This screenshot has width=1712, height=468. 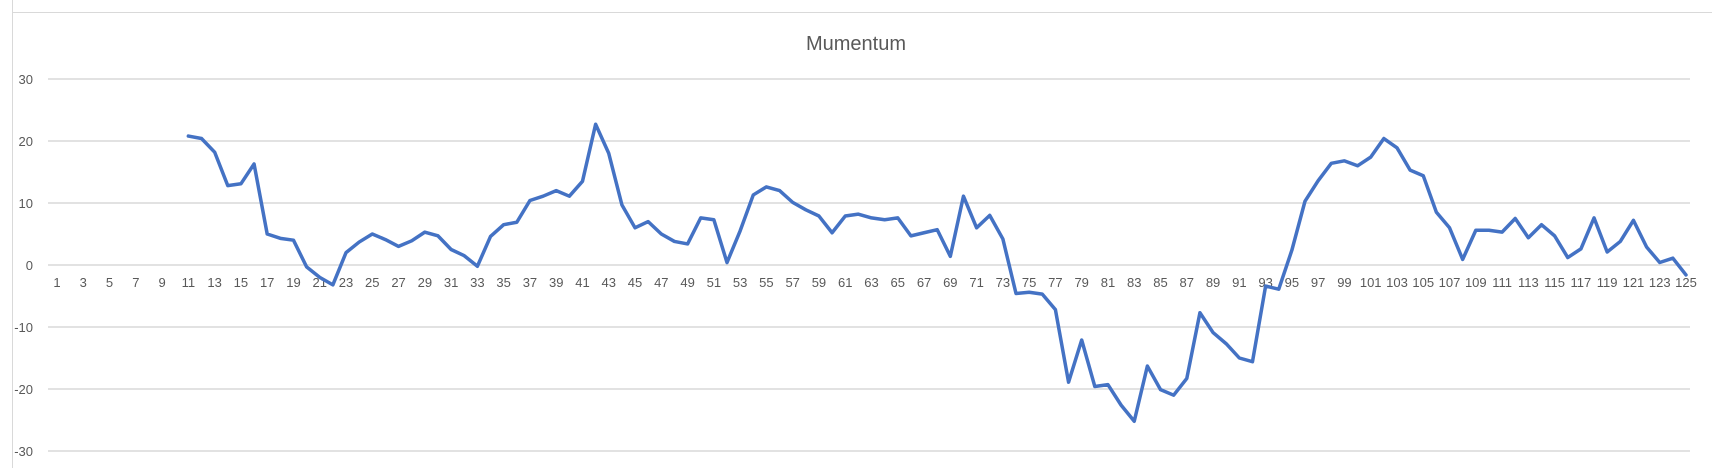 What do you see at coordinates (1292, 282) in the screenshot?
I see `x-tick-label: 95` at bounding box center [1292, 282].